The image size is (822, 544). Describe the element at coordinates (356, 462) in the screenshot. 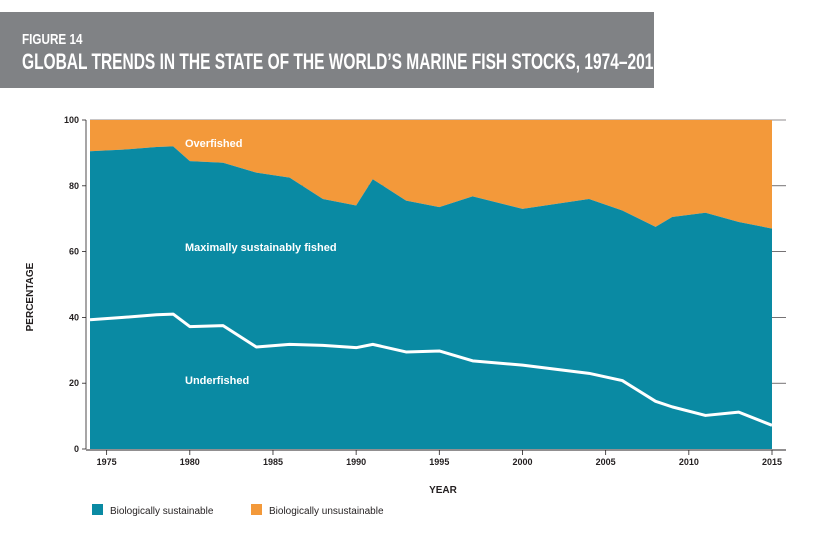

I see `x-tick-label-1990: 1990` at that location.